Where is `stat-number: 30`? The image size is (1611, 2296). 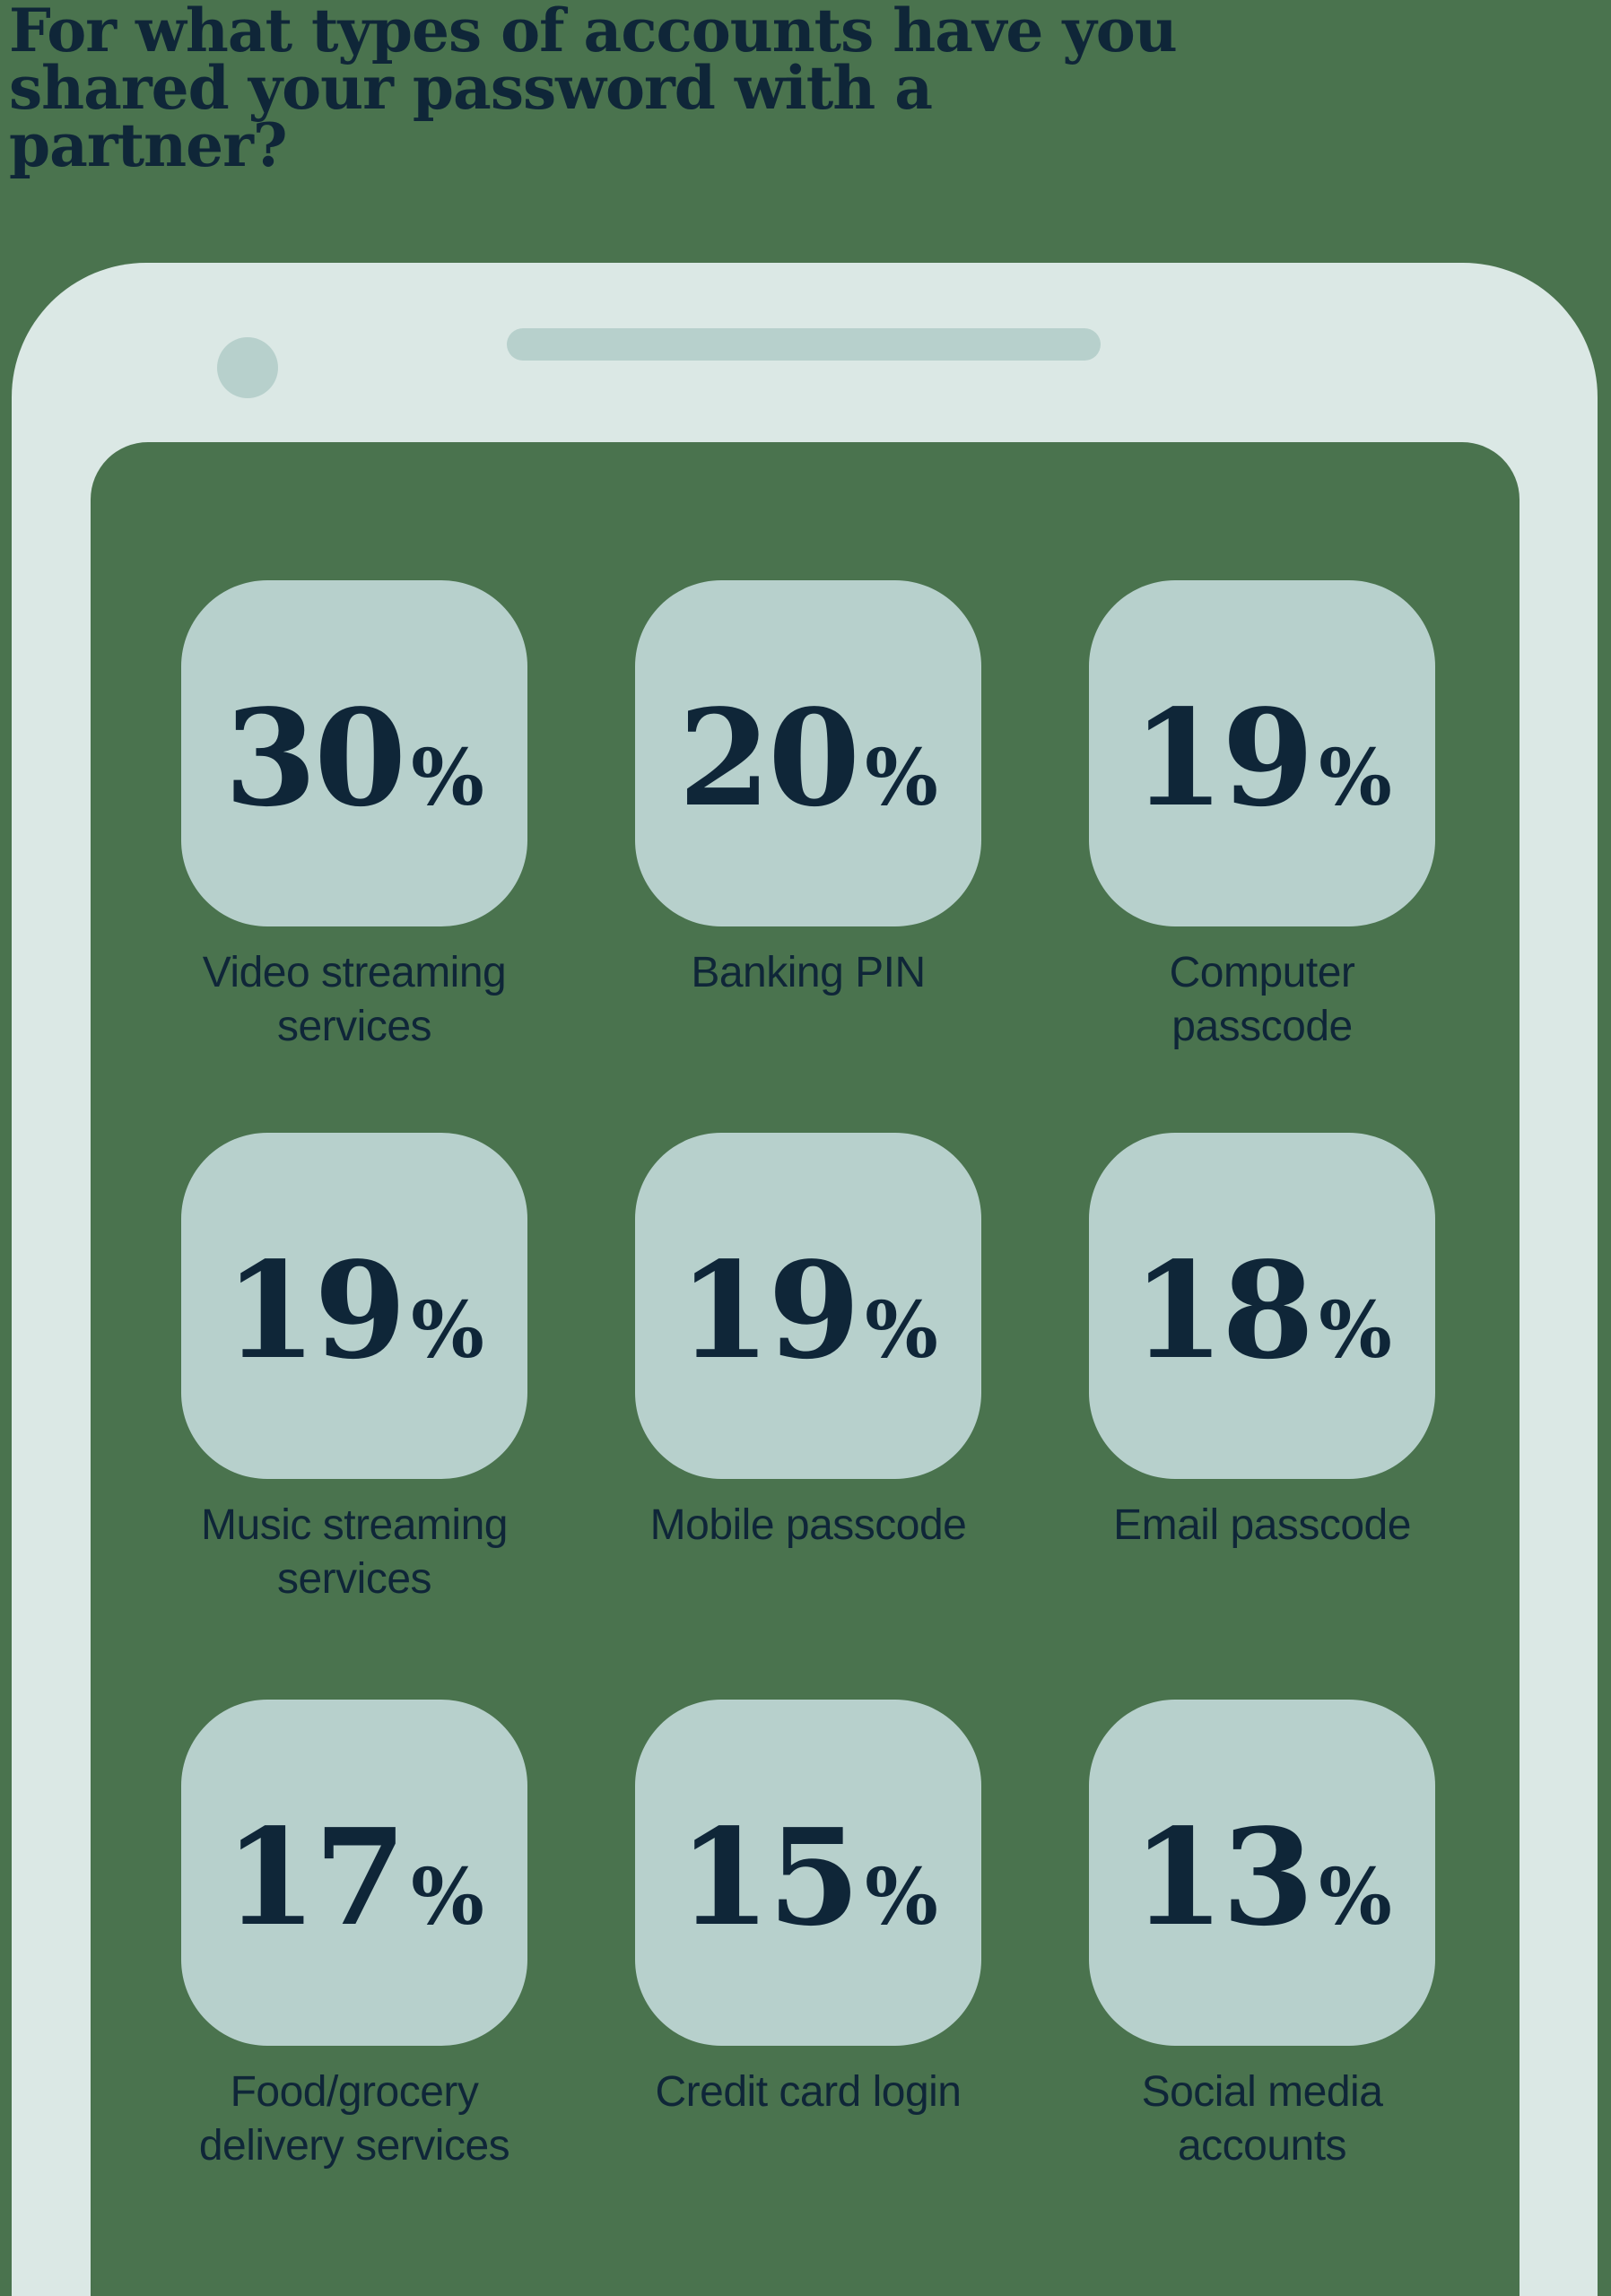
stat-number: 30 is located at coordinates (315, 758).